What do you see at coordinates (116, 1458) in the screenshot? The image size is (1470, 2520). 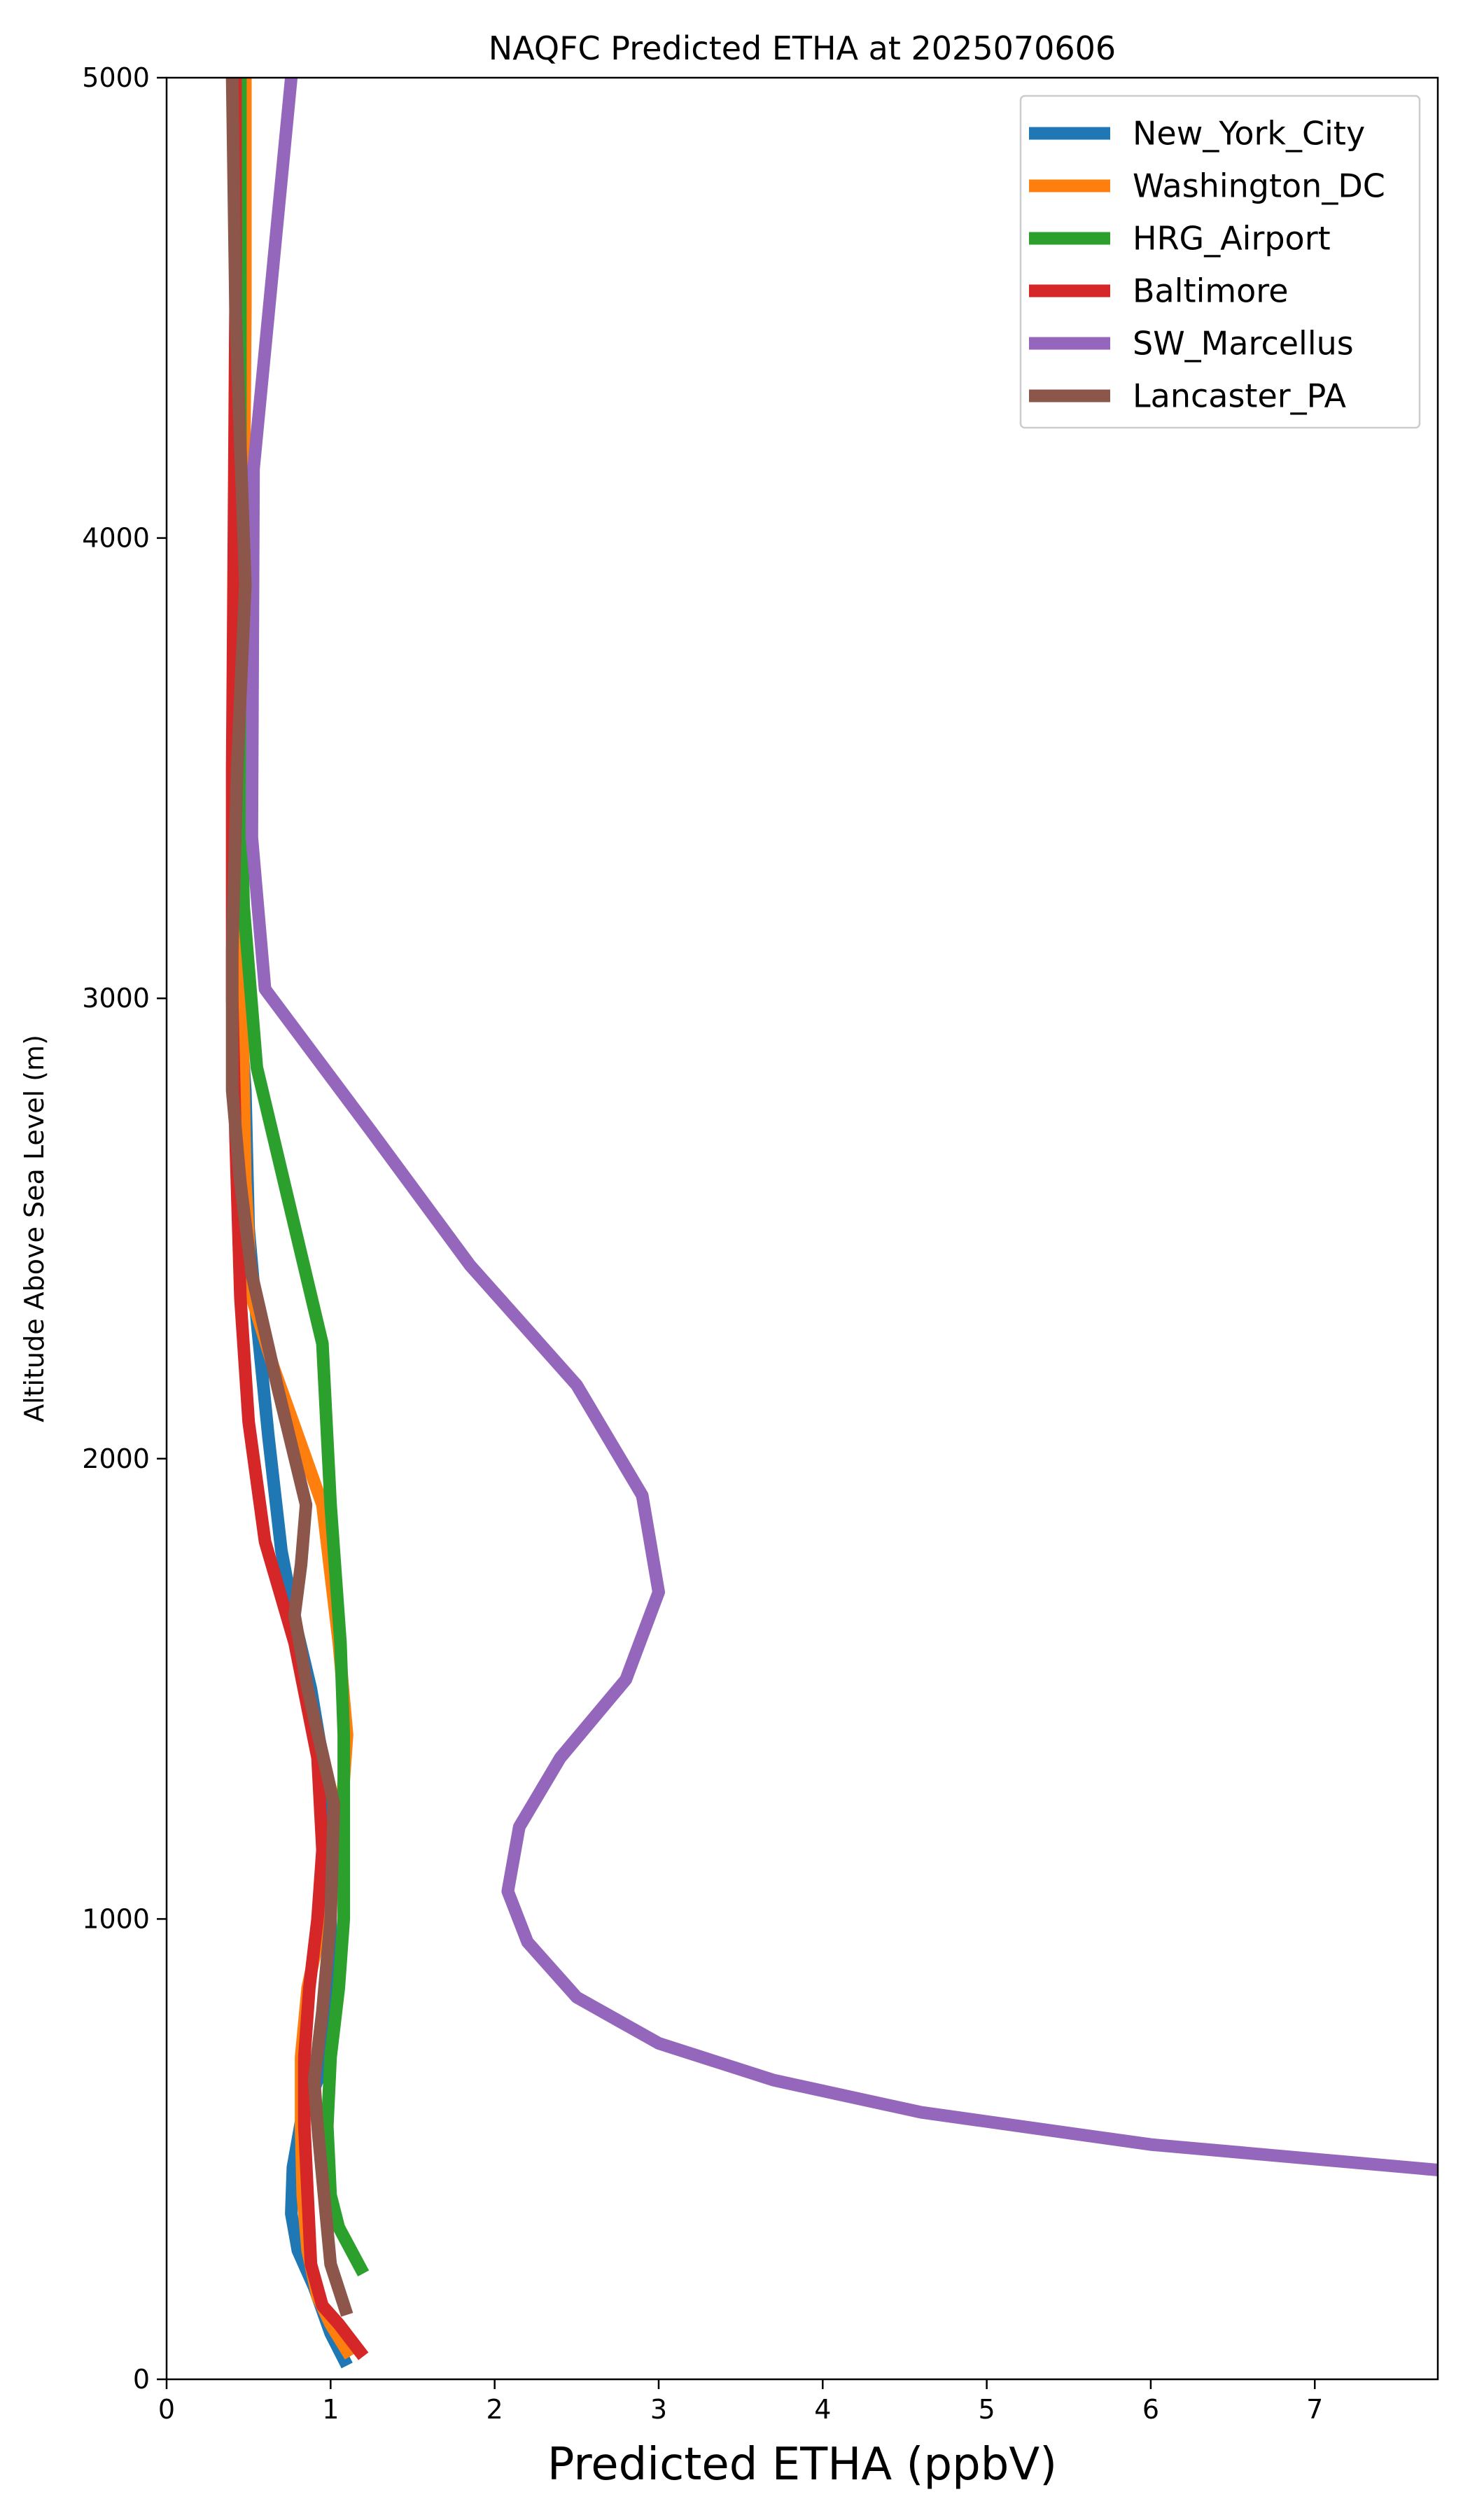 I see `y-tick-label: 2000` at bounding box center [116, 1458].